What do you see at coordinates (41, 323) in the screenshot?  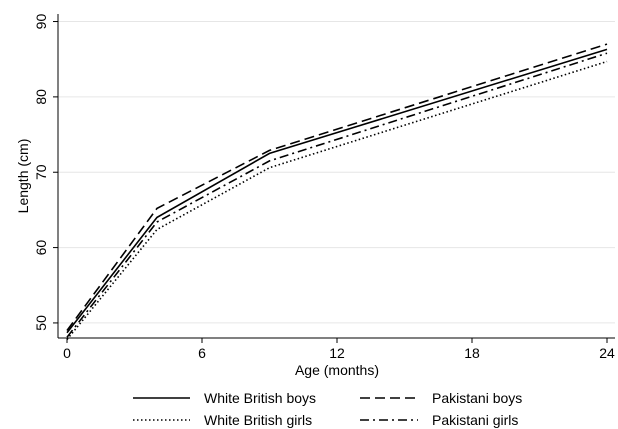 I see `y-tick-label-50: 50` at bounding box center [41, 323].